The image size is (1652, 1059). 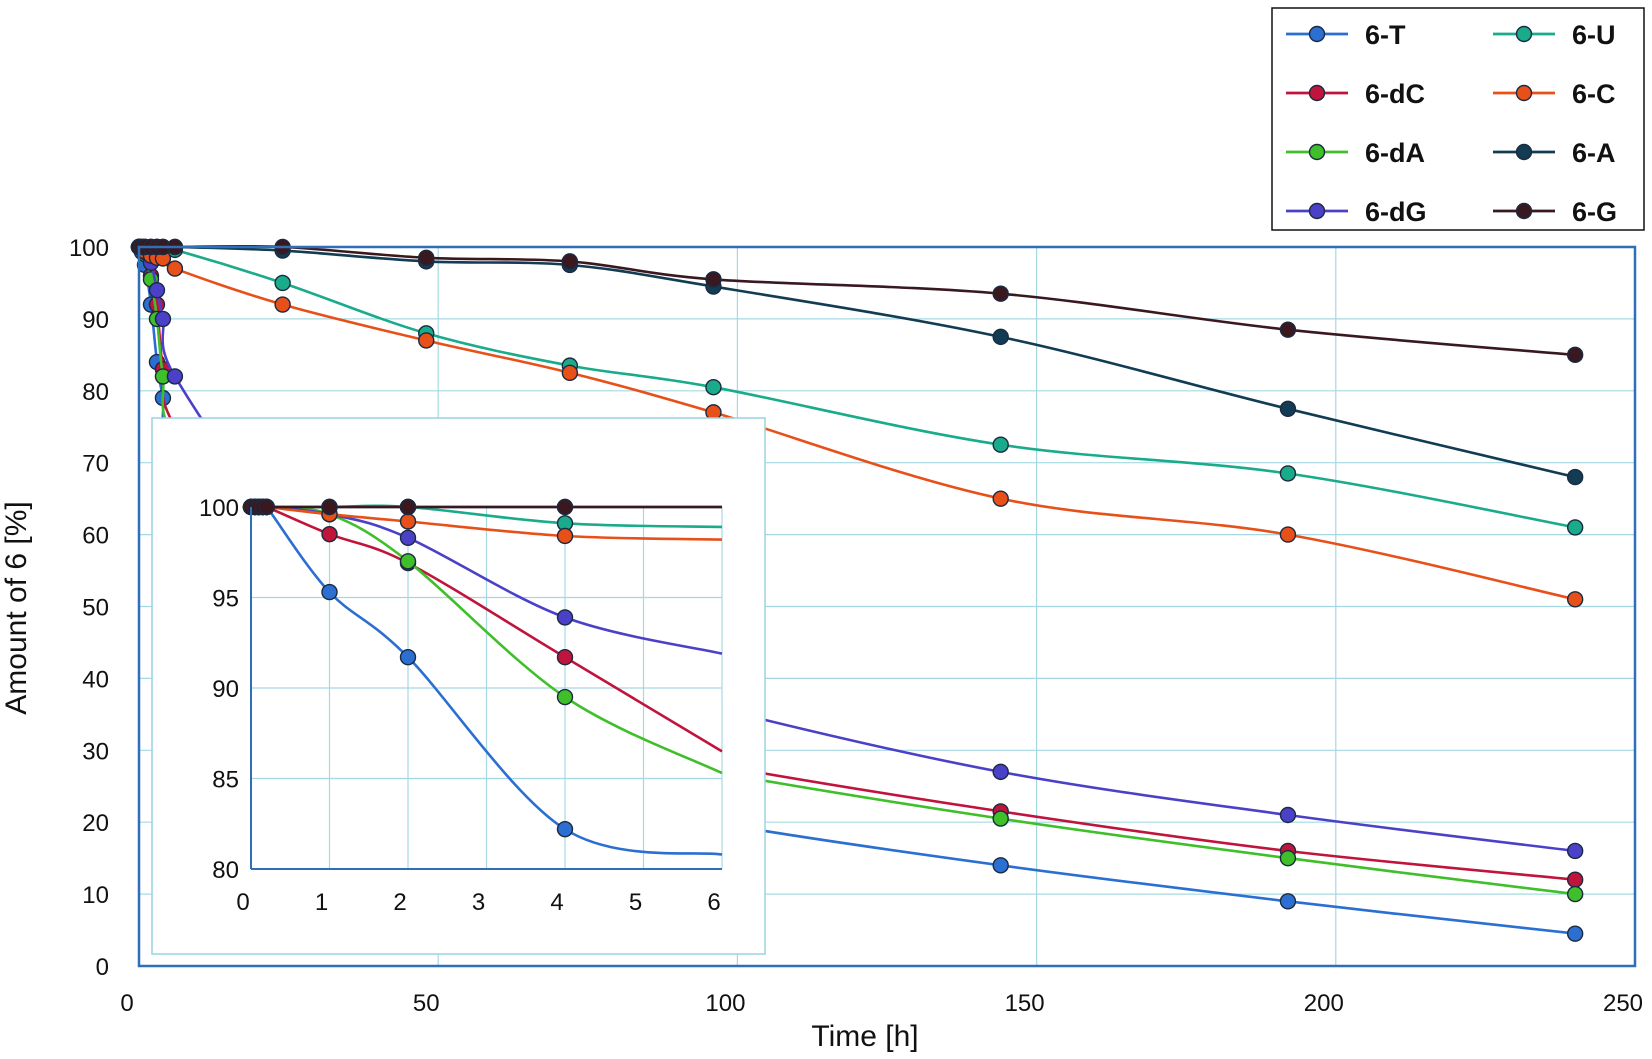 I want to click on legend-entry-6-t: 6-T, so click(x=1346, y=35).